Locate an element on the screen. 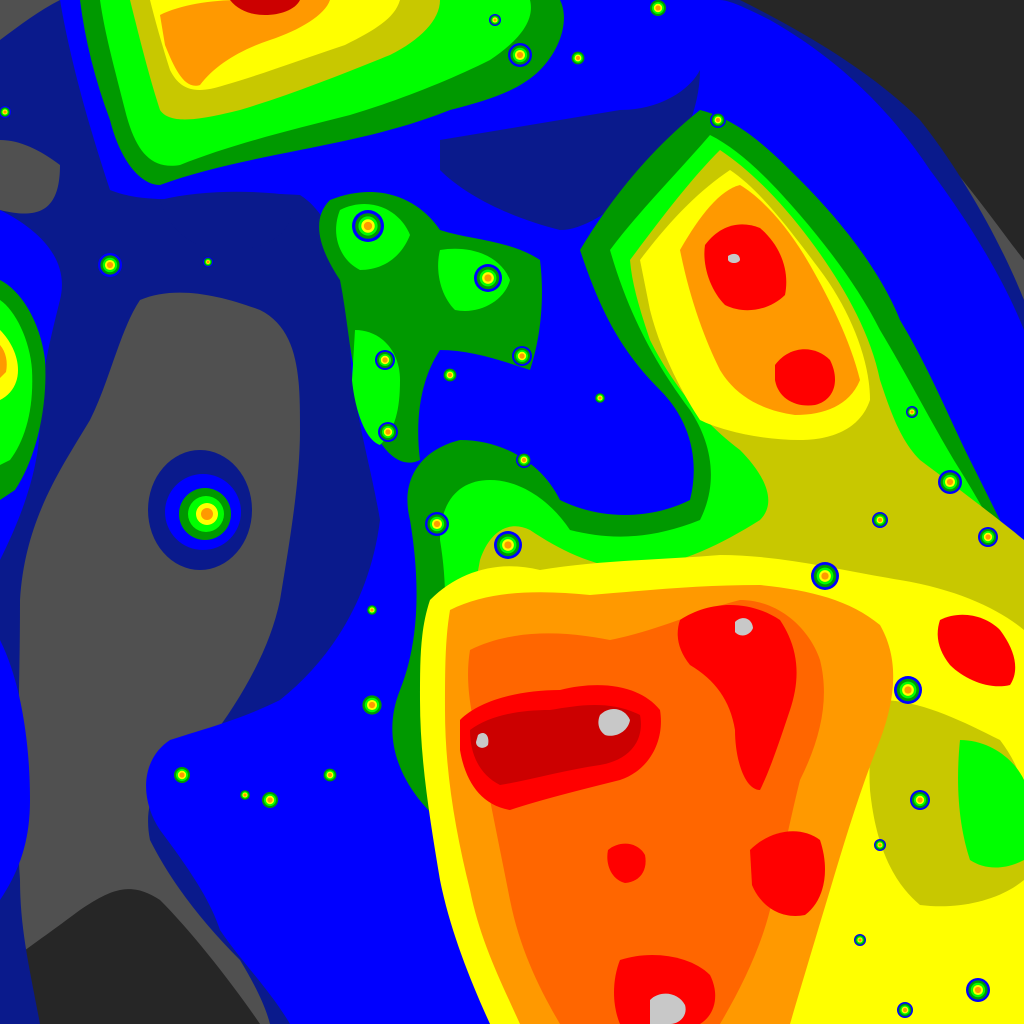 The image size is (1024, 1024). zone-blue-left-bottom is located at coordinates (15, 770).